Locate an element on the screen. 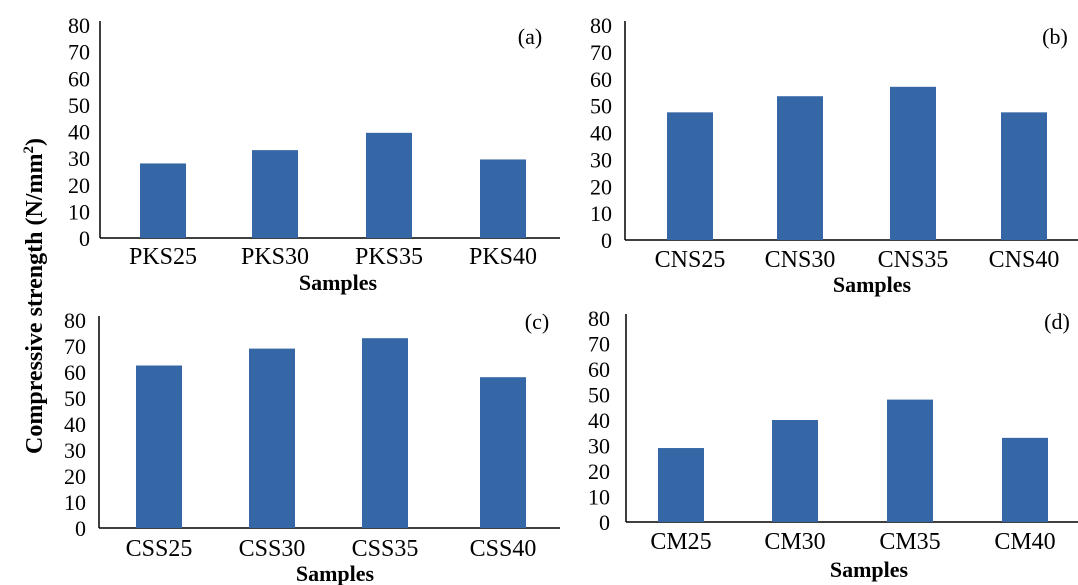 The width and height of the screenshot is (1078, 585). bar-css40 is located at coordinates (503, 452).